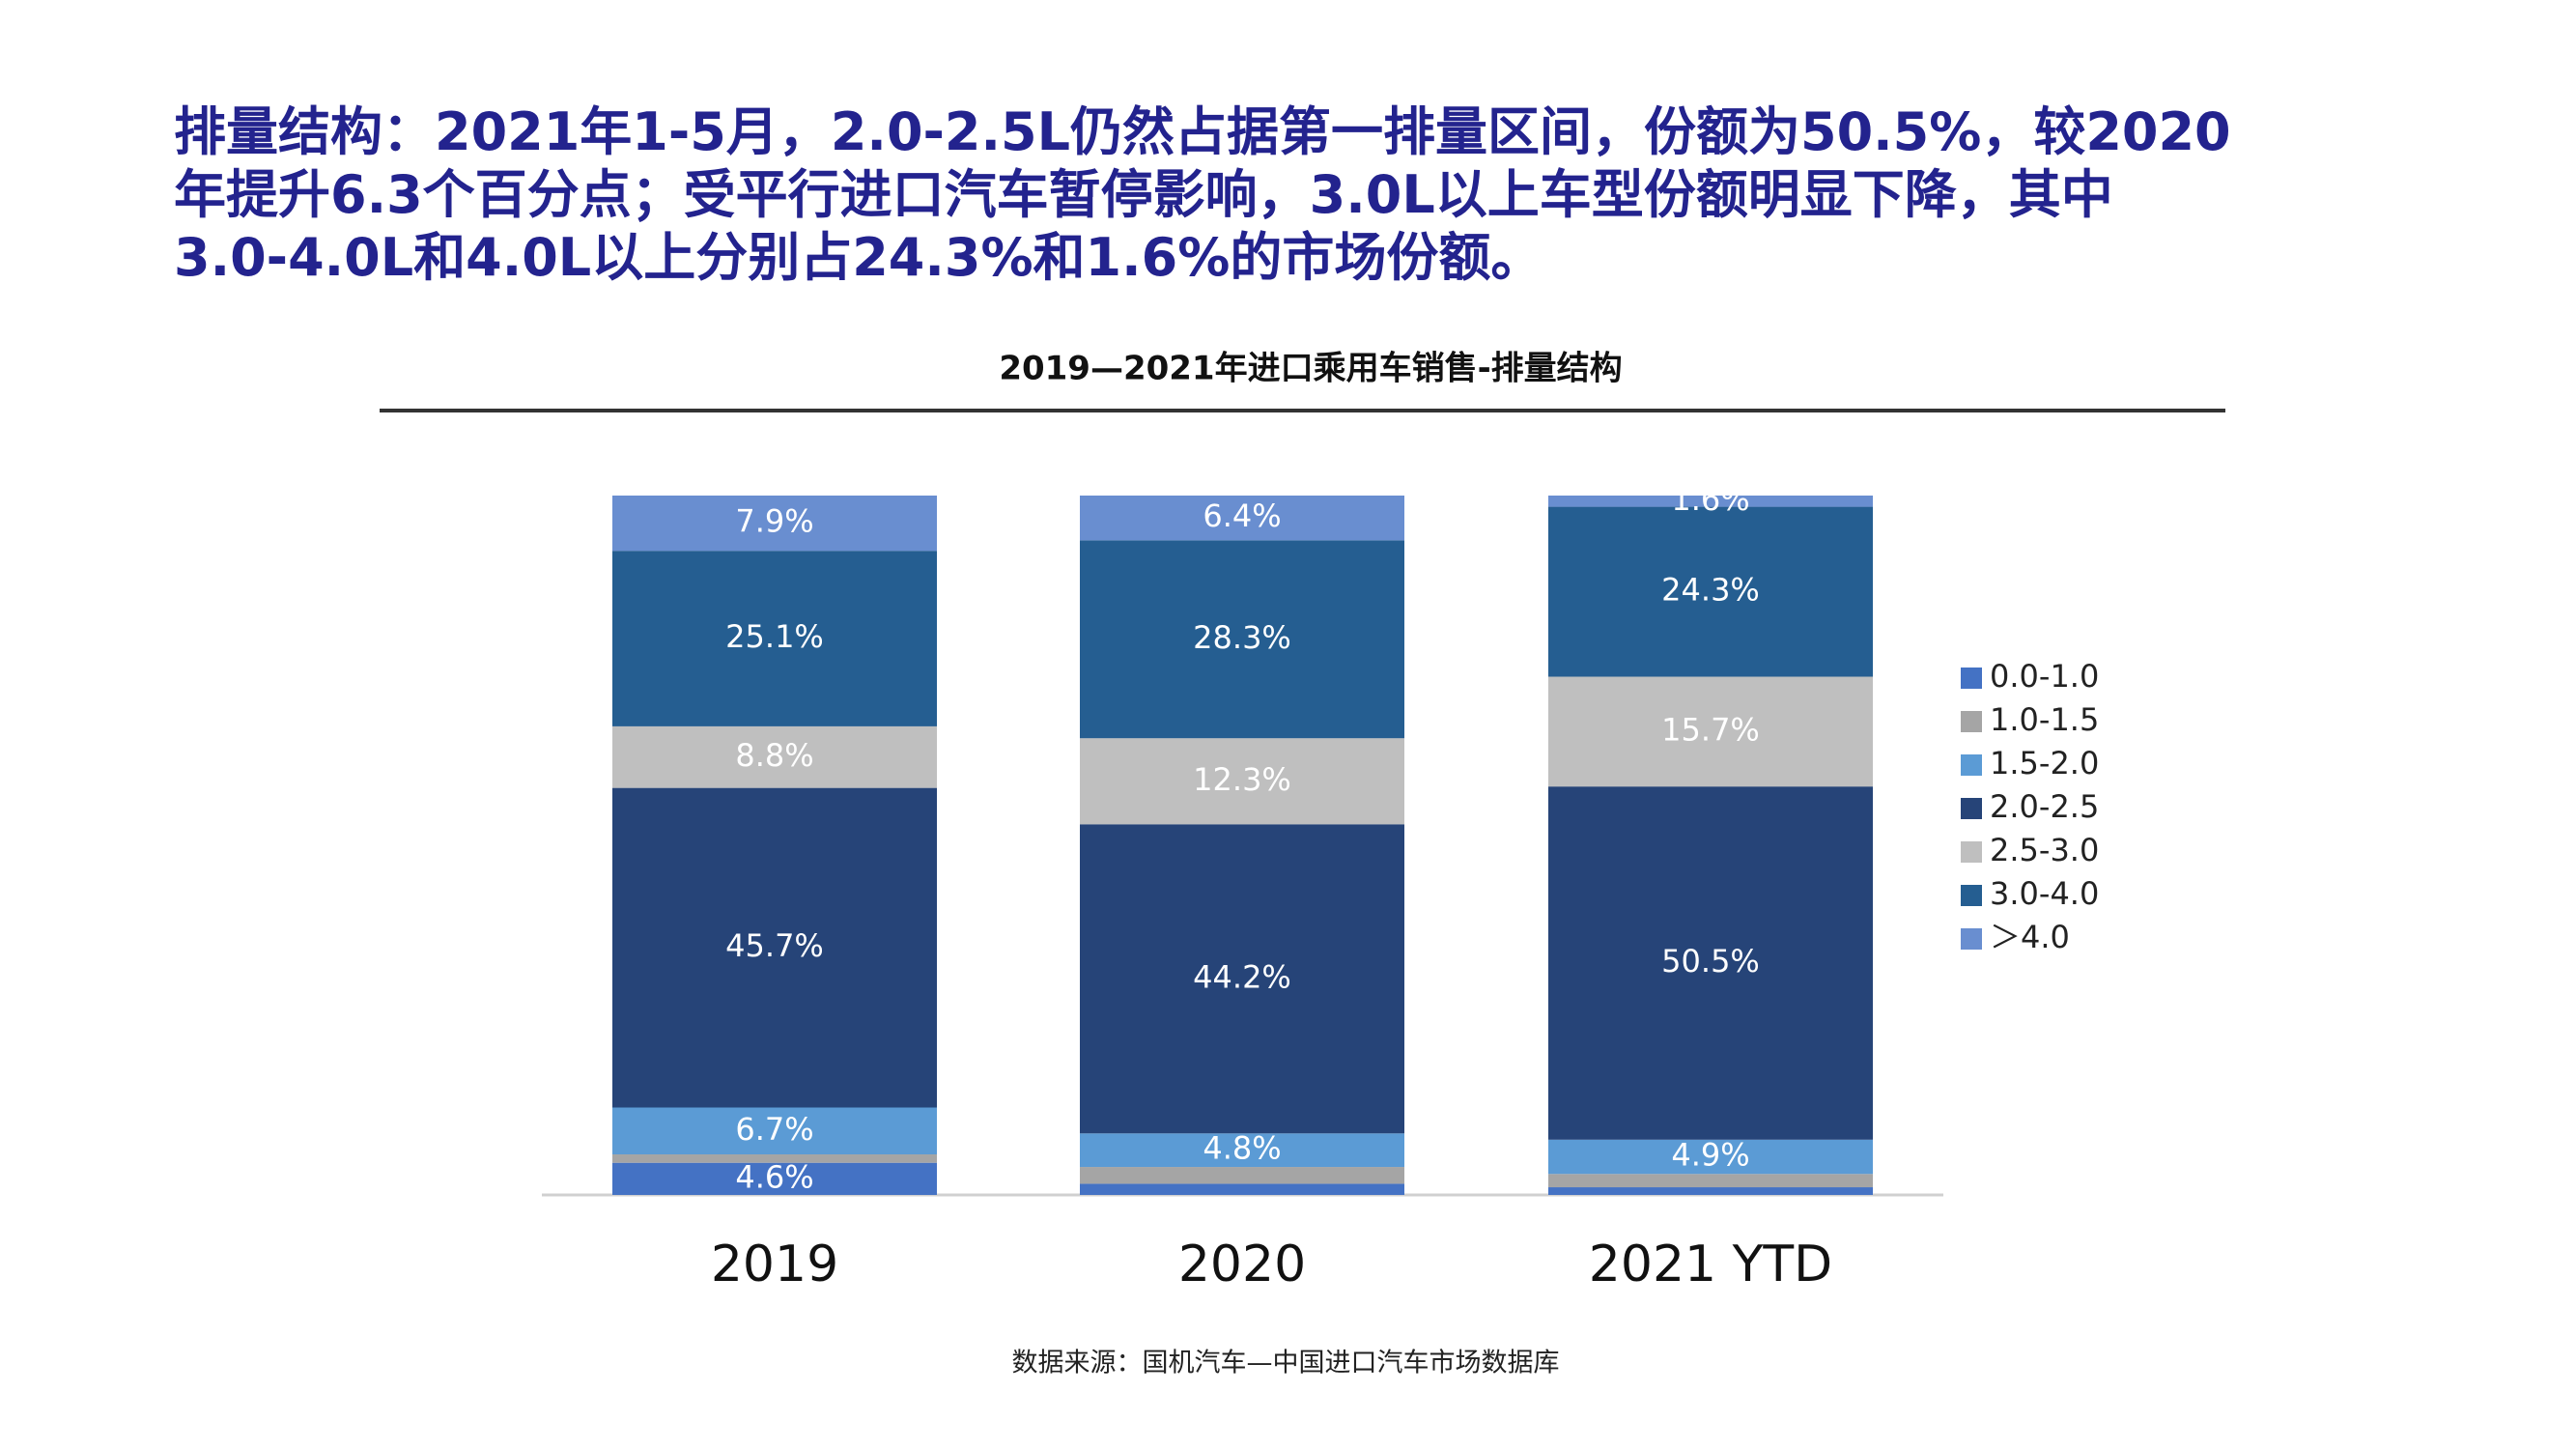  I want to click on heading-line: 年提升6.3个百分点；受平行进口汽车暂停影响，3.0L以上车型份额明显下降，其中, so click(1143, 194).